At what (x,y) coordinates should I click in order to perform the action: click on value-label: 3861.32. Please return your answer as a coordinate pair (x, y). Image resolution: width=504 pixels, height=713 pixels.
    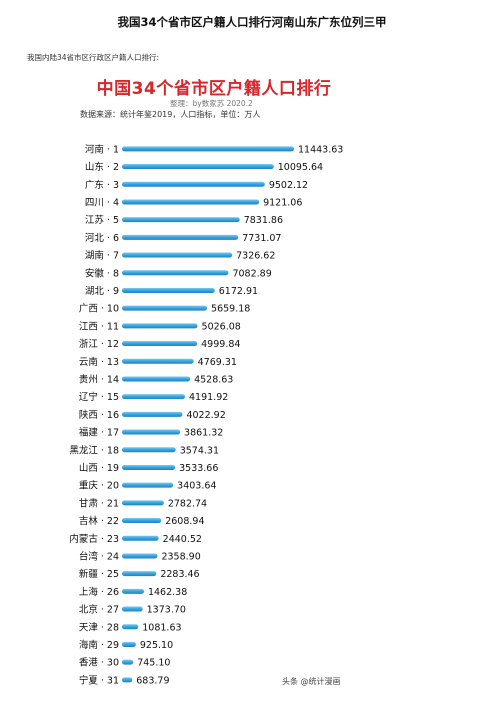
    Looking at the image, I should click on (203, 433).